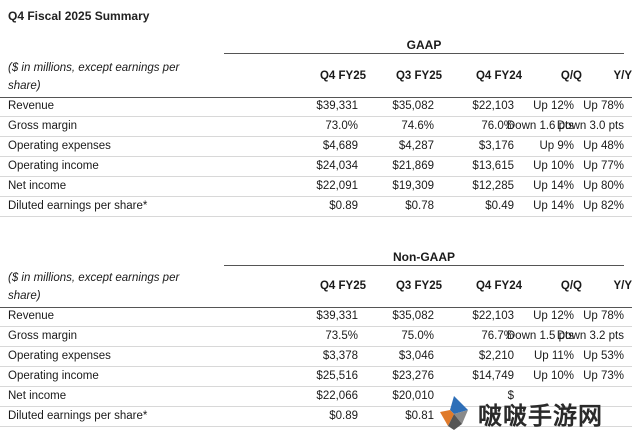 The width and height of the screenshot is (640, 438). Describe the element at coordinates (59, 146) in the screenshot. I see `row-label: Operating expenses` at that location.